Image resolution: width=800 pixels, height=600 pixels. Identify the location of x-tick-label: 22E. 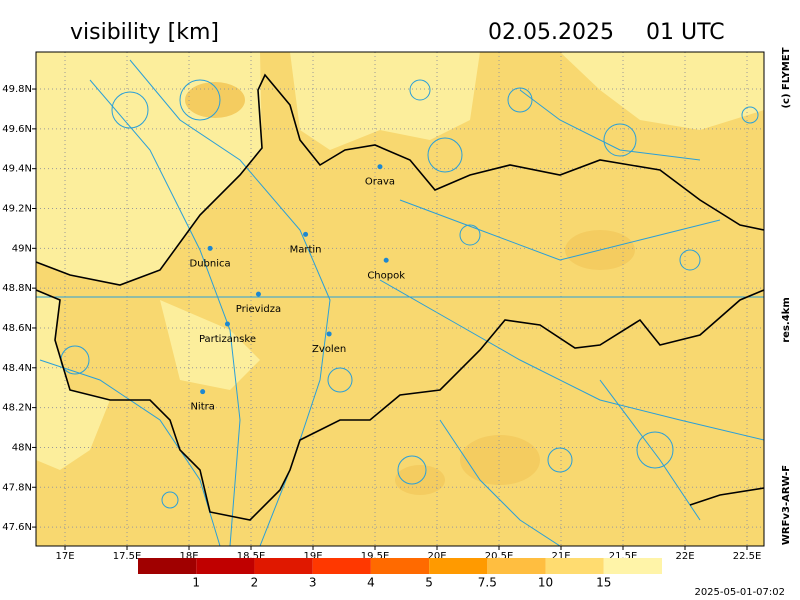
(684, 556).